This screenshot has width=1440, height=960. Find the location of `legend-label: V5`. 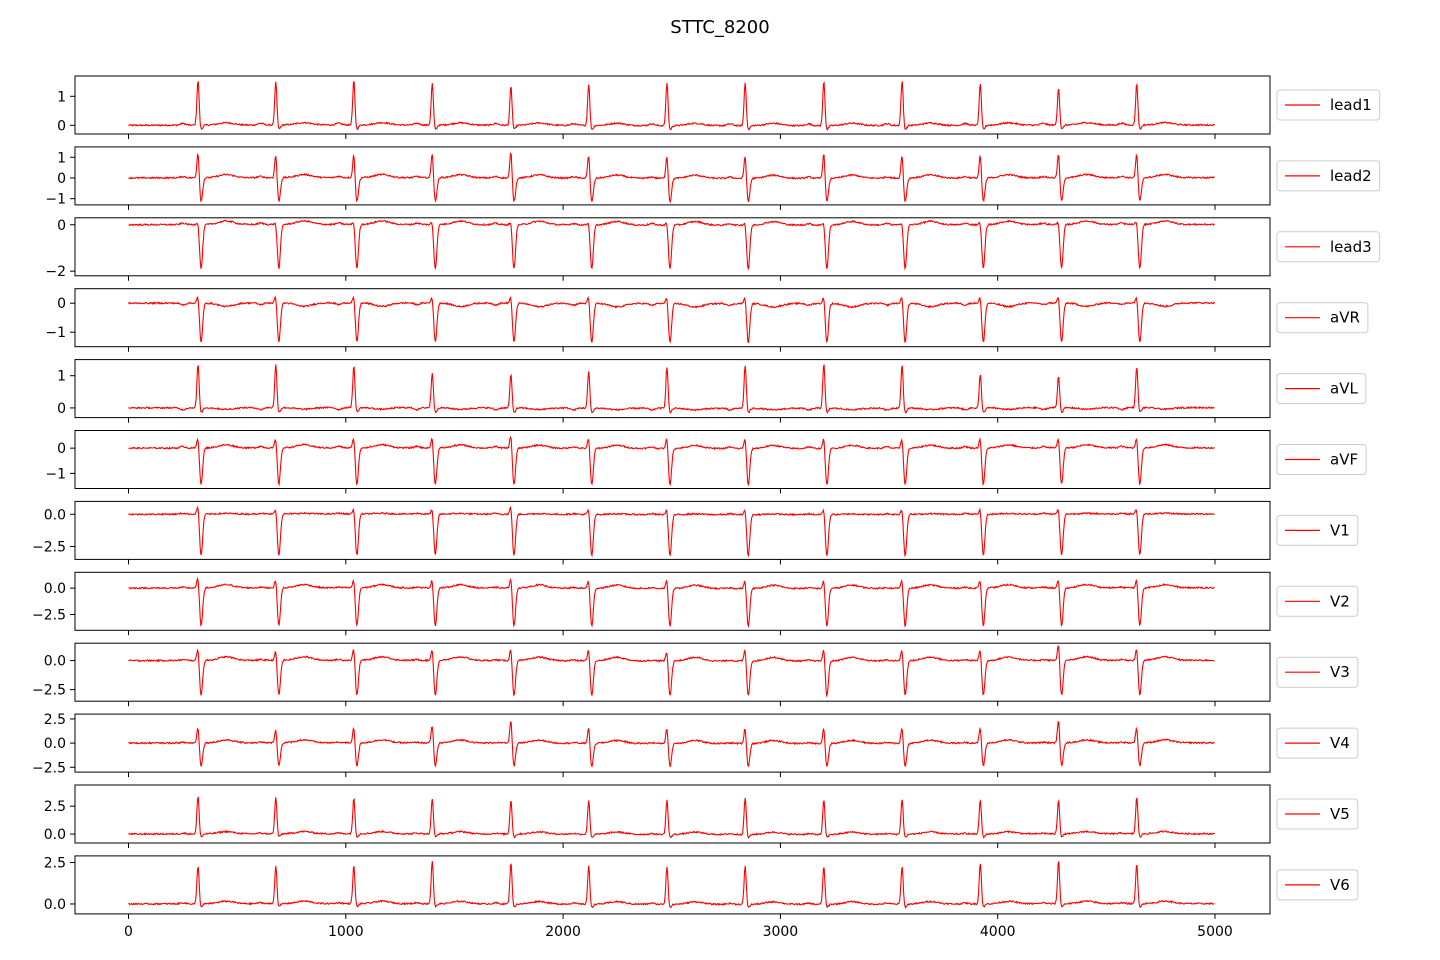

legend-label: V5 is located at coordinates (1340, 814).